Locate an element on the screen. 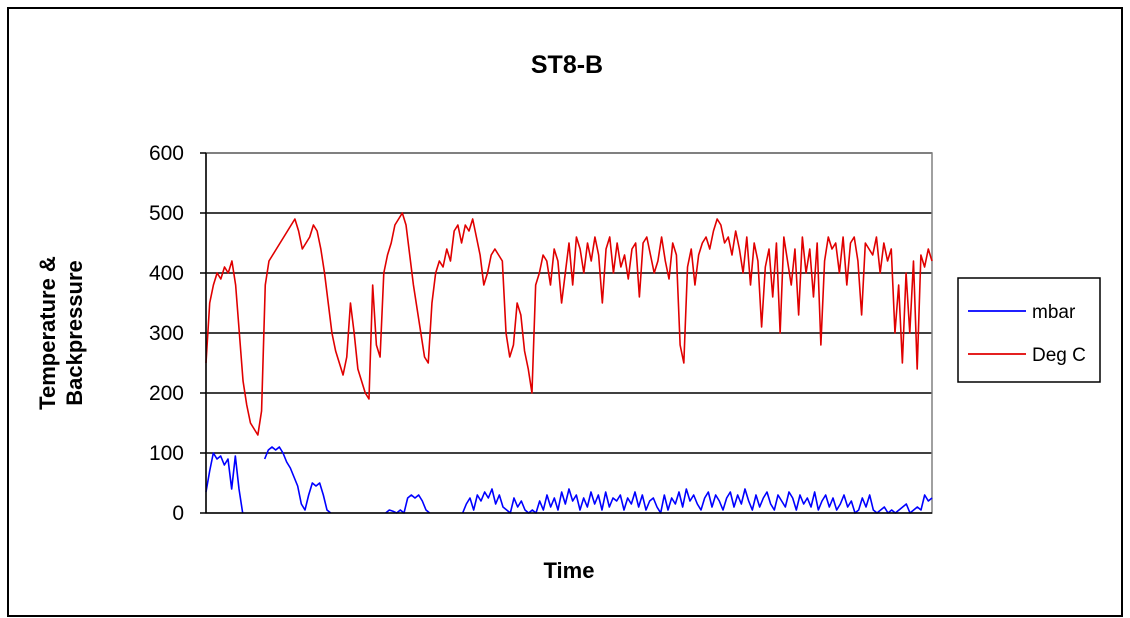  y-axis-ticks: 0 100 200 300 400 500 600 is located at coordinates (177, 333).